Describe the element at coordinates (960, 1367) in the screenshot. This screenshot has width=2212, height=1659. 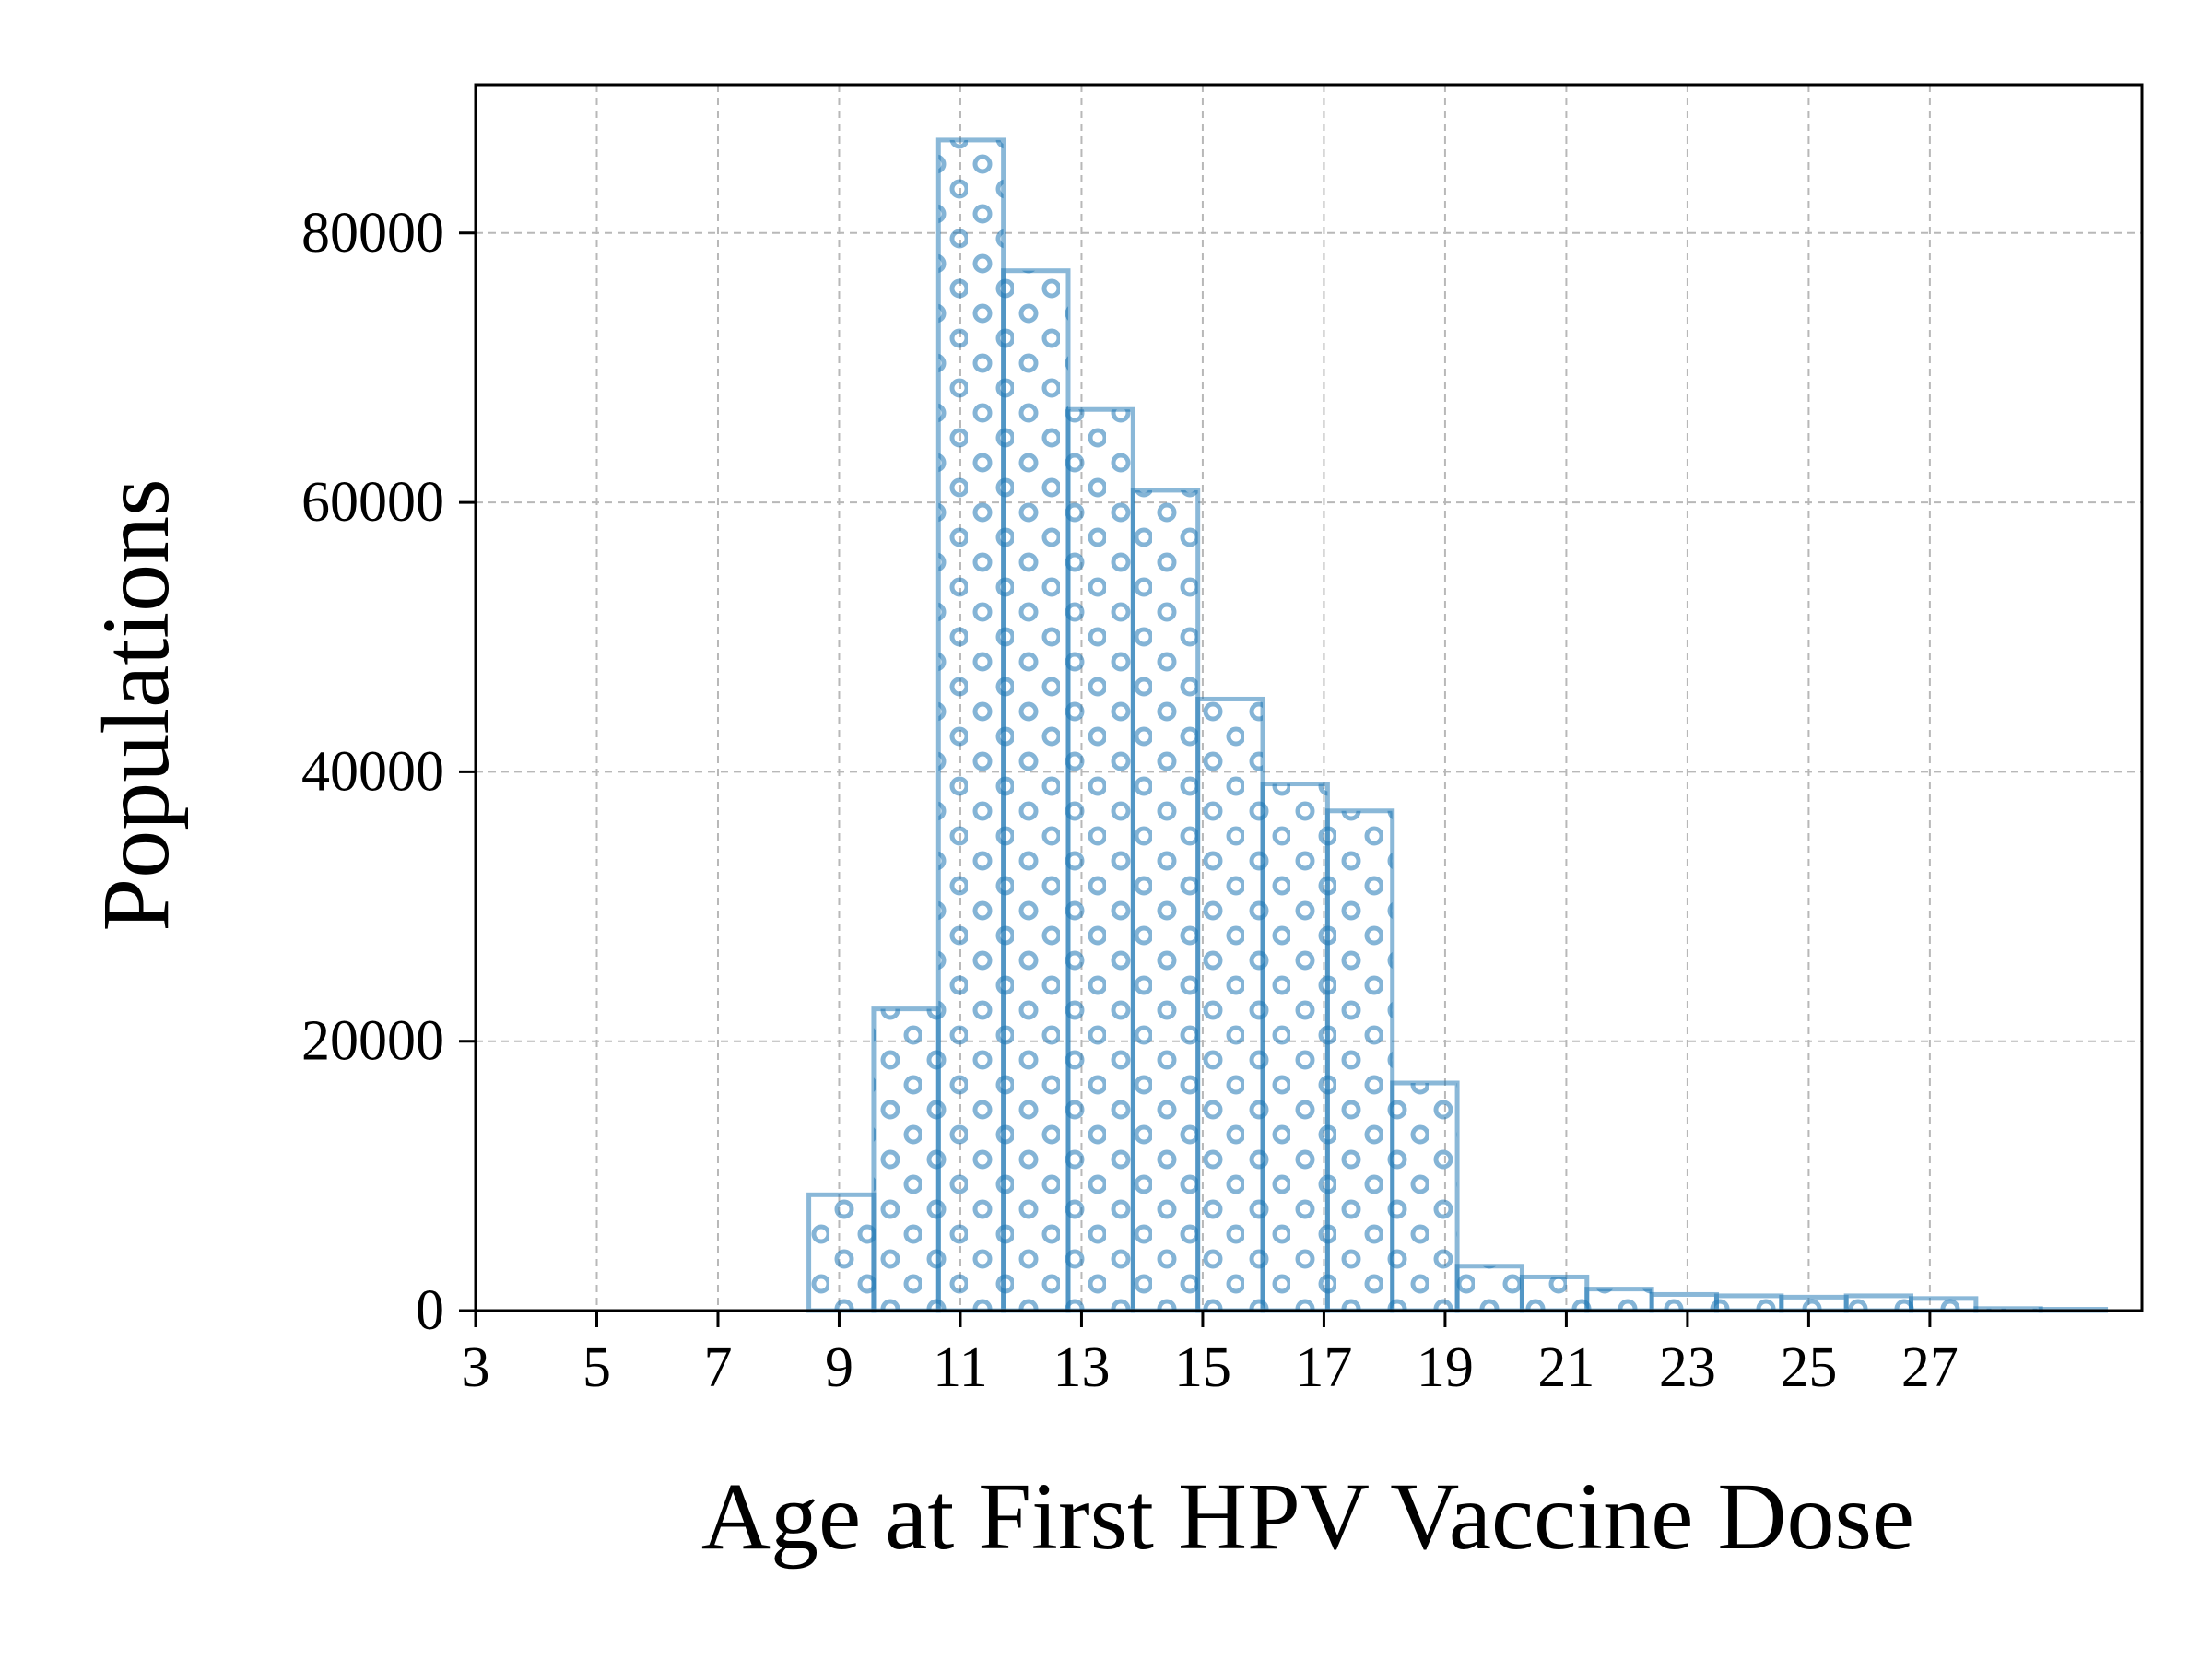
I see `x-tick-label-4: 11` at that location.